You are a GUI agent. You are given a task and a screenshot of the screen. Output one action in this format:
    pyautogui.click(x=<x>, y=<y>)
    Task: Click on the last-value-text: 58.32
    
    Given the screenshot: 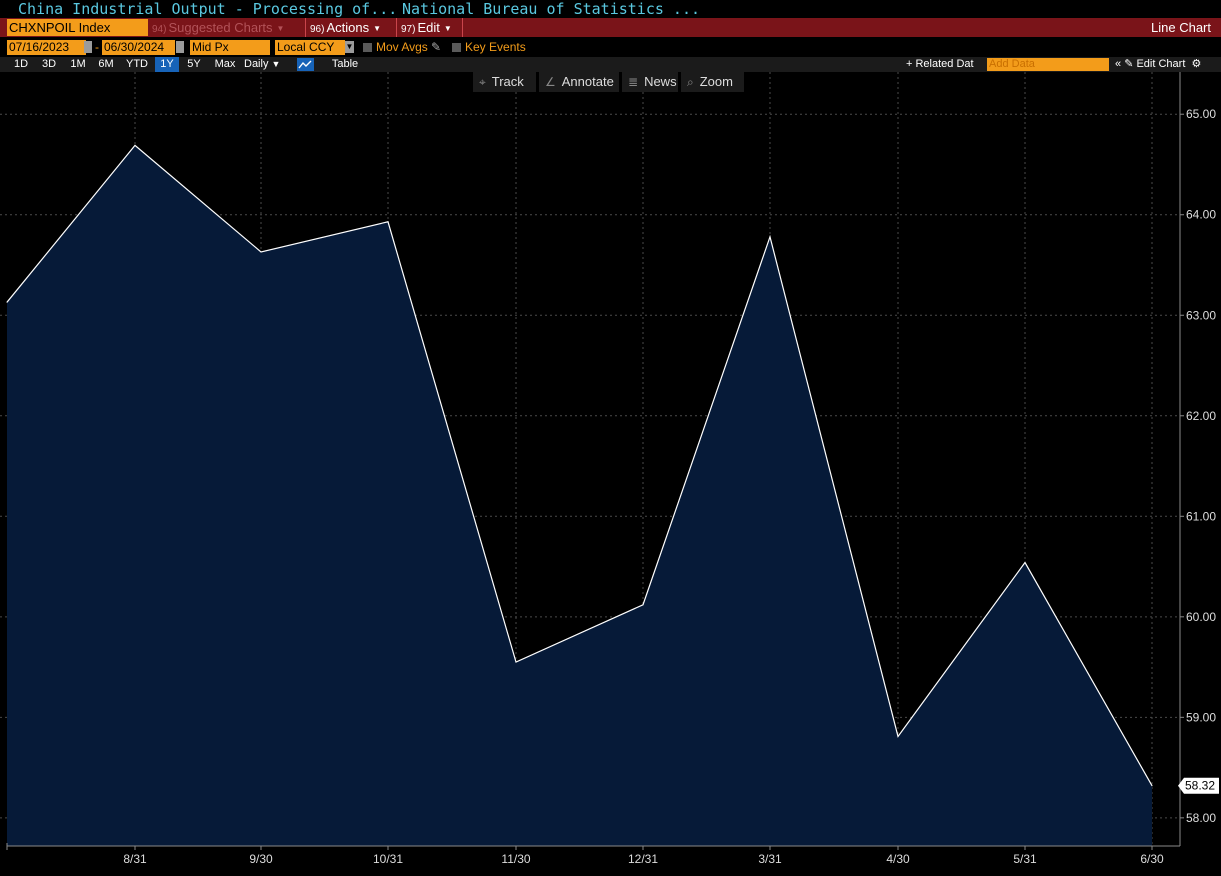 What is the action you would take?
    pyautogui.click(x=1200, y=786)
    